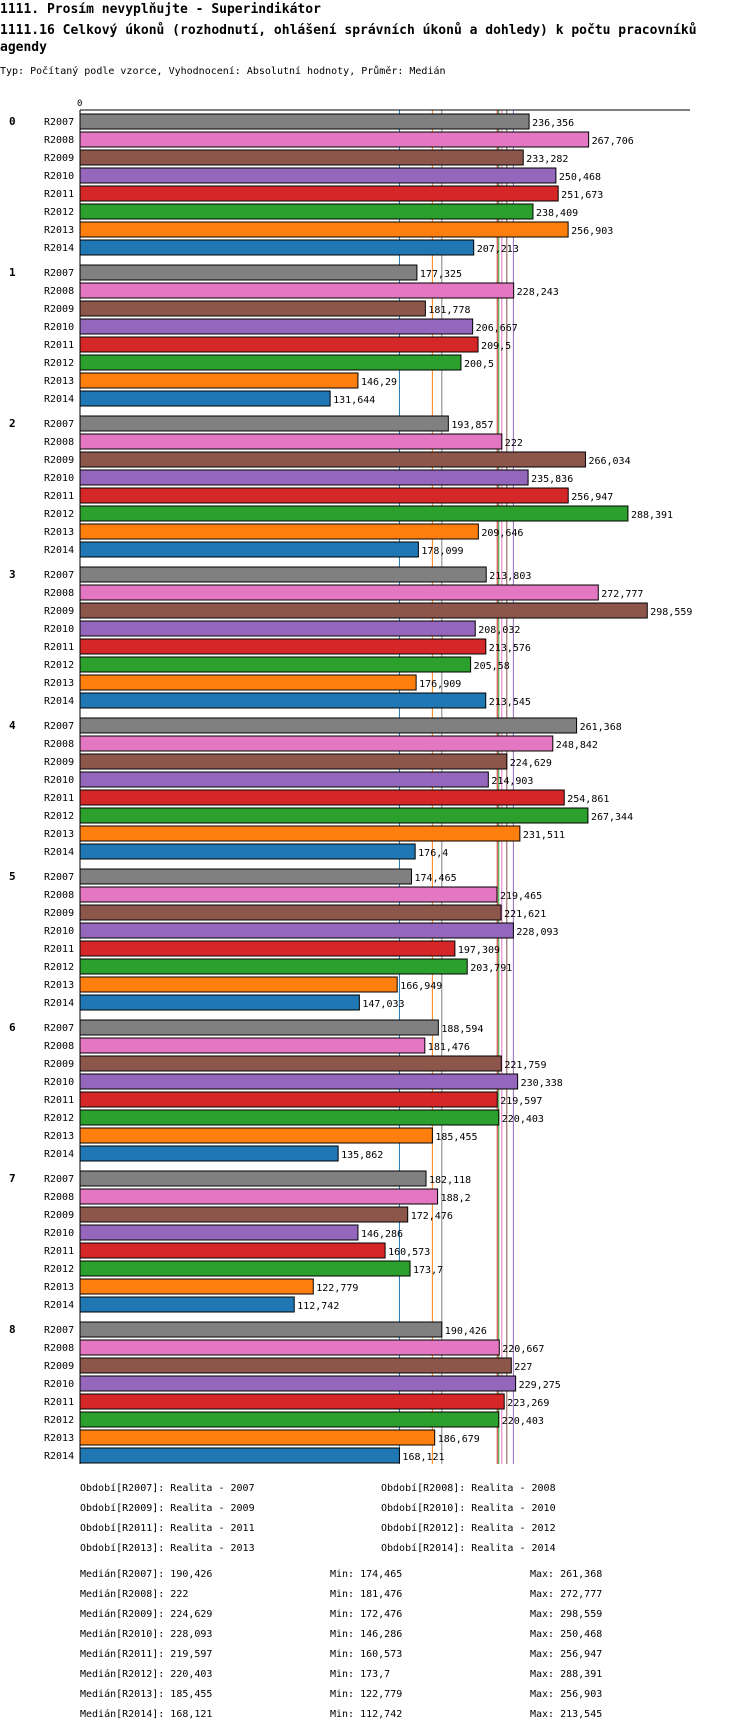  I want to click on stat-median: Medián[R2009]: 224,629, so click(146, 1614).